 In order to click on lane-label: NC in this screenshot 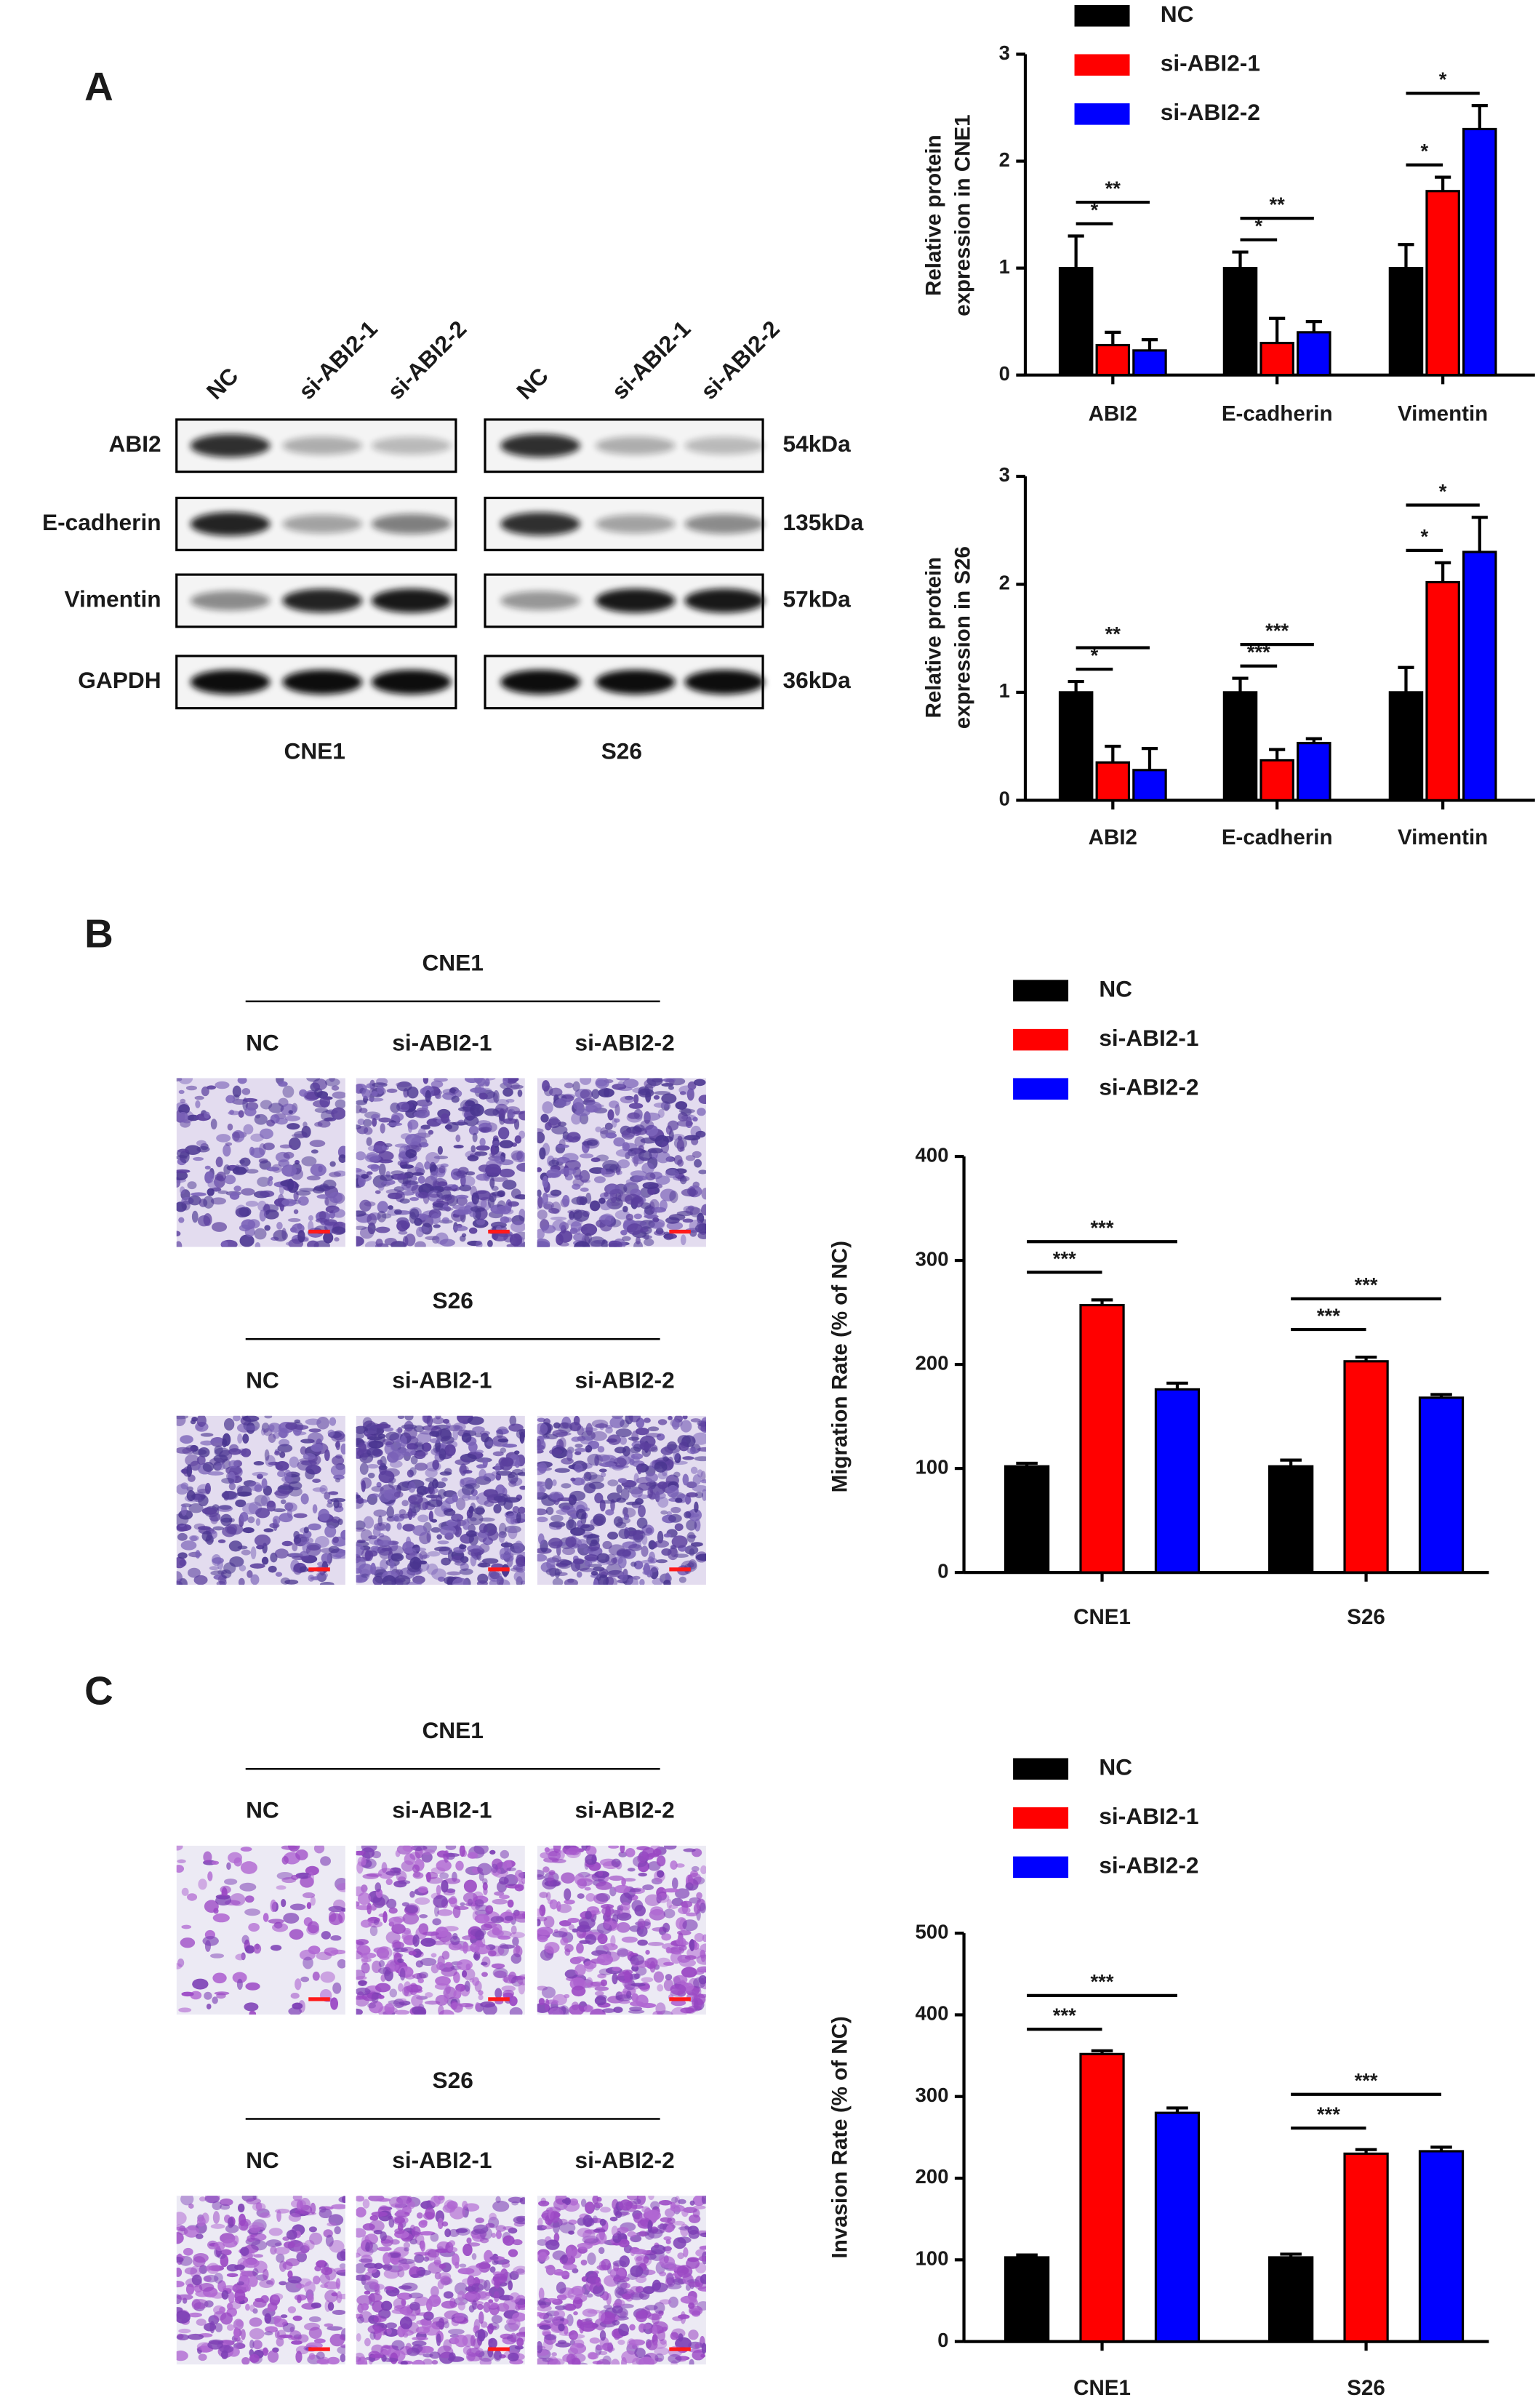, I will do `click(262, 1042)`.